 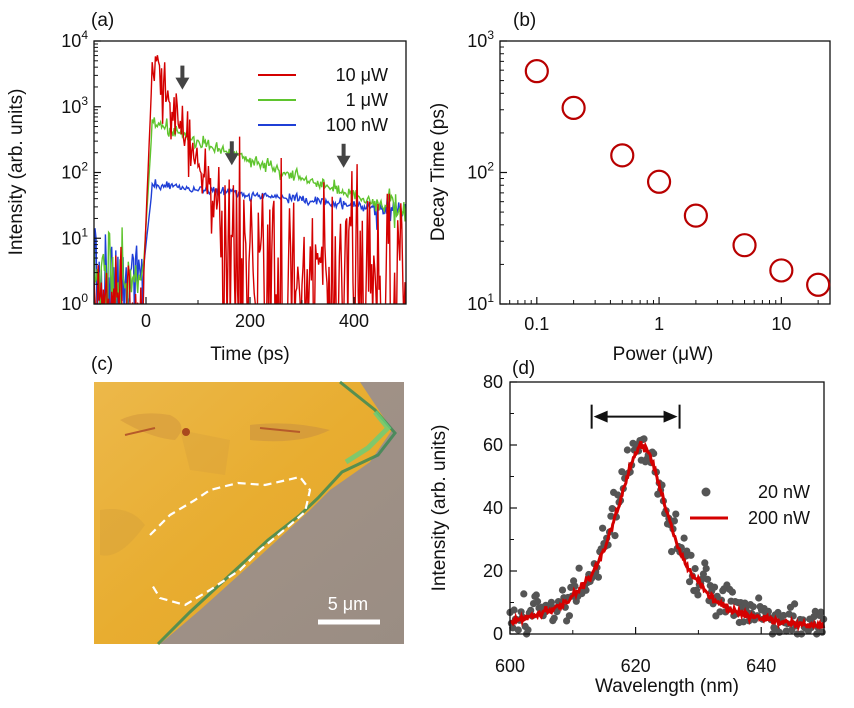 What do you see at coordinates (323, 100) in the screenshot?
I see `panel-a-legend: 10 μW 1 μW 100 nW` at bounding box center [323, 100].